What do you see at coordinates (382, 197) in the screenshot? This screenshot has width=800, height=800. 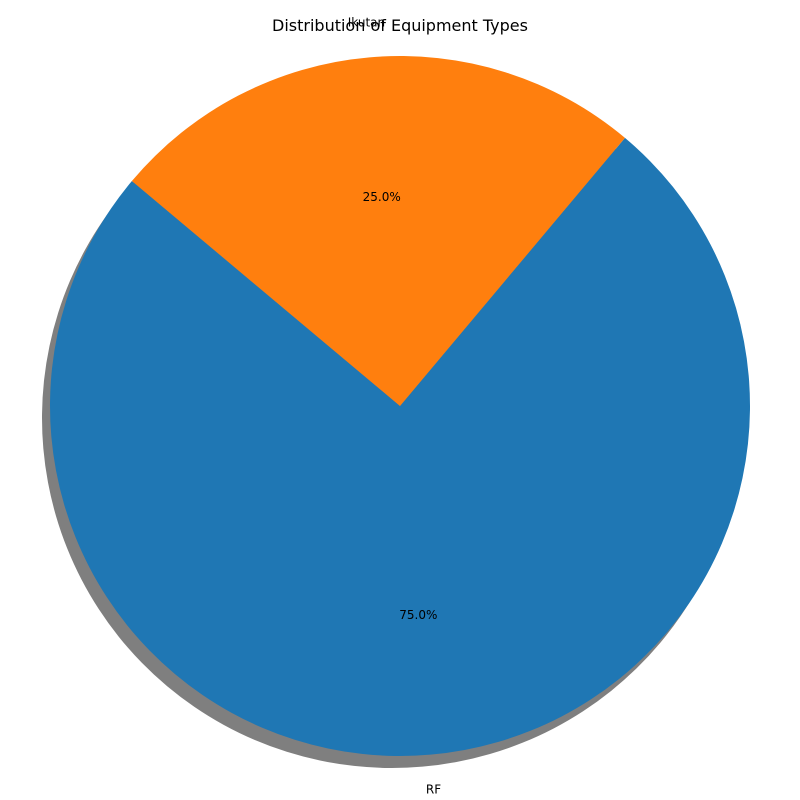 I see `percent-label-ikutan: 25.0%` at bounding box center [382, 197].